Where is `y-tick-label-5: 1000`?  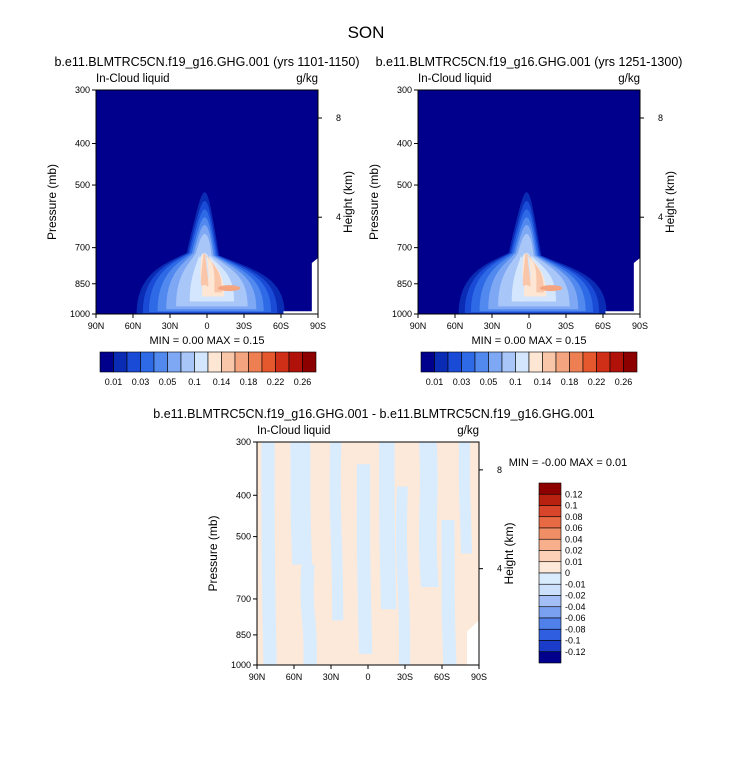 y-tick-label-5: 1000 is located at coordinates (241, 665).